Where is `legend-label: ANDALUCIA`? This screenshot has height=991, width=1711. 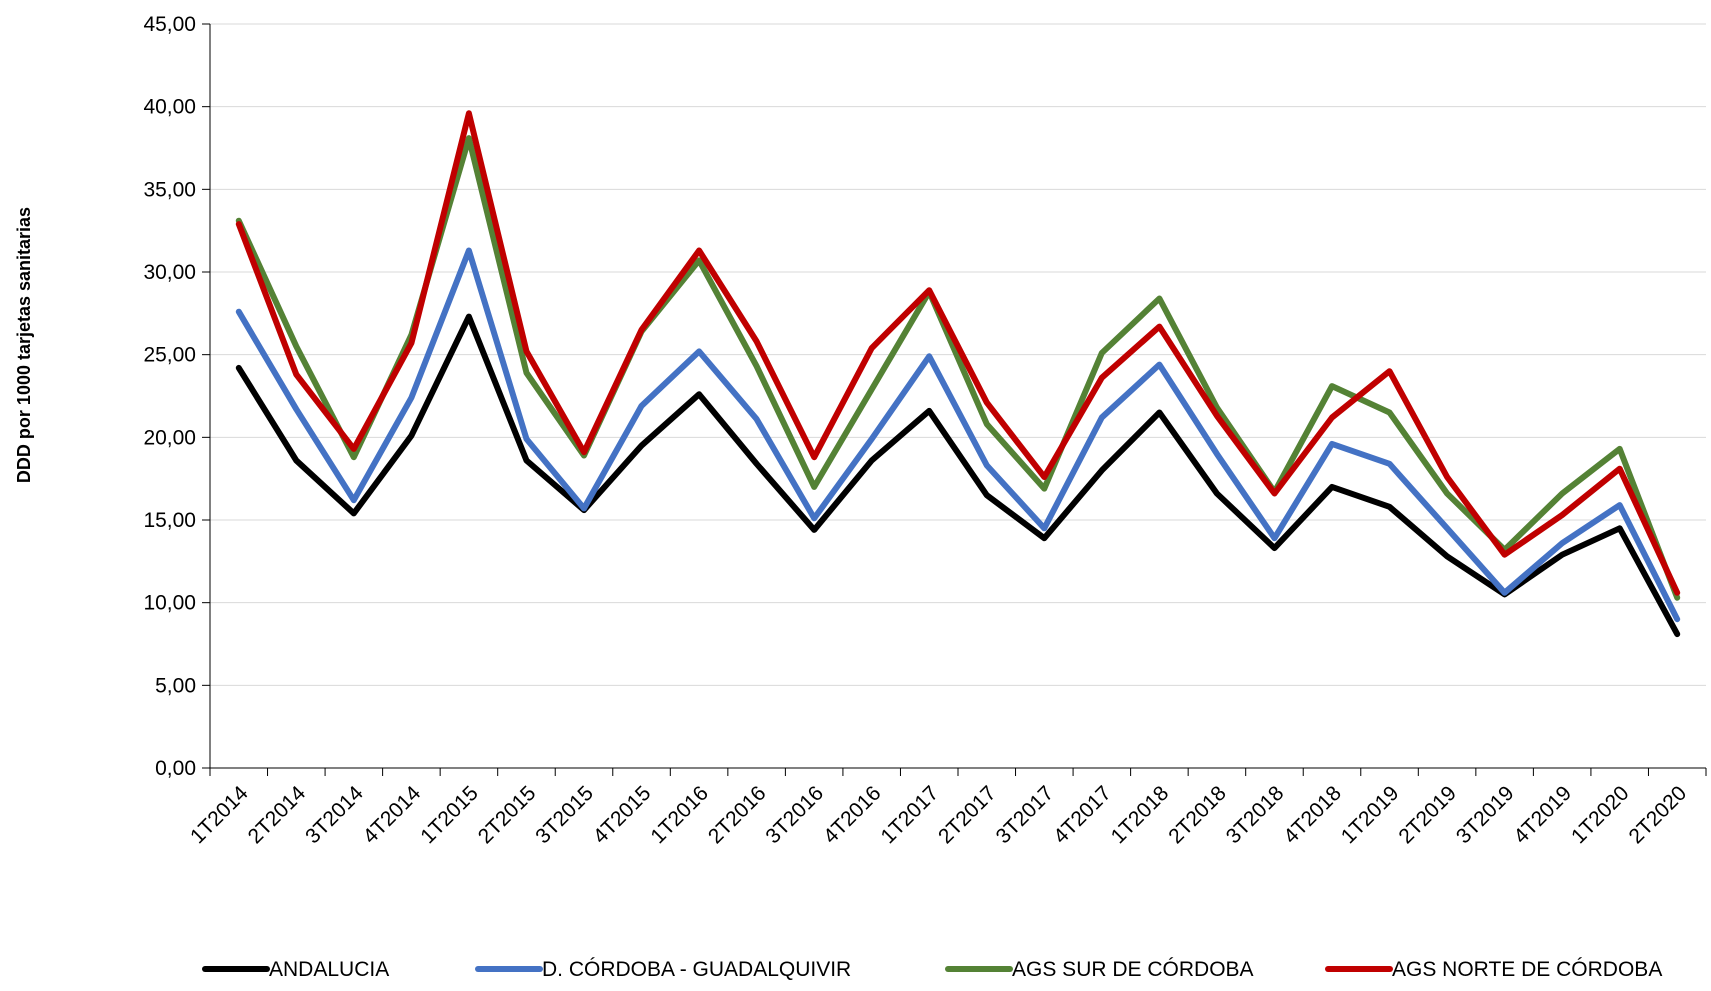 legend-label: ANDALUCIA is located at coordinates (329, 969).